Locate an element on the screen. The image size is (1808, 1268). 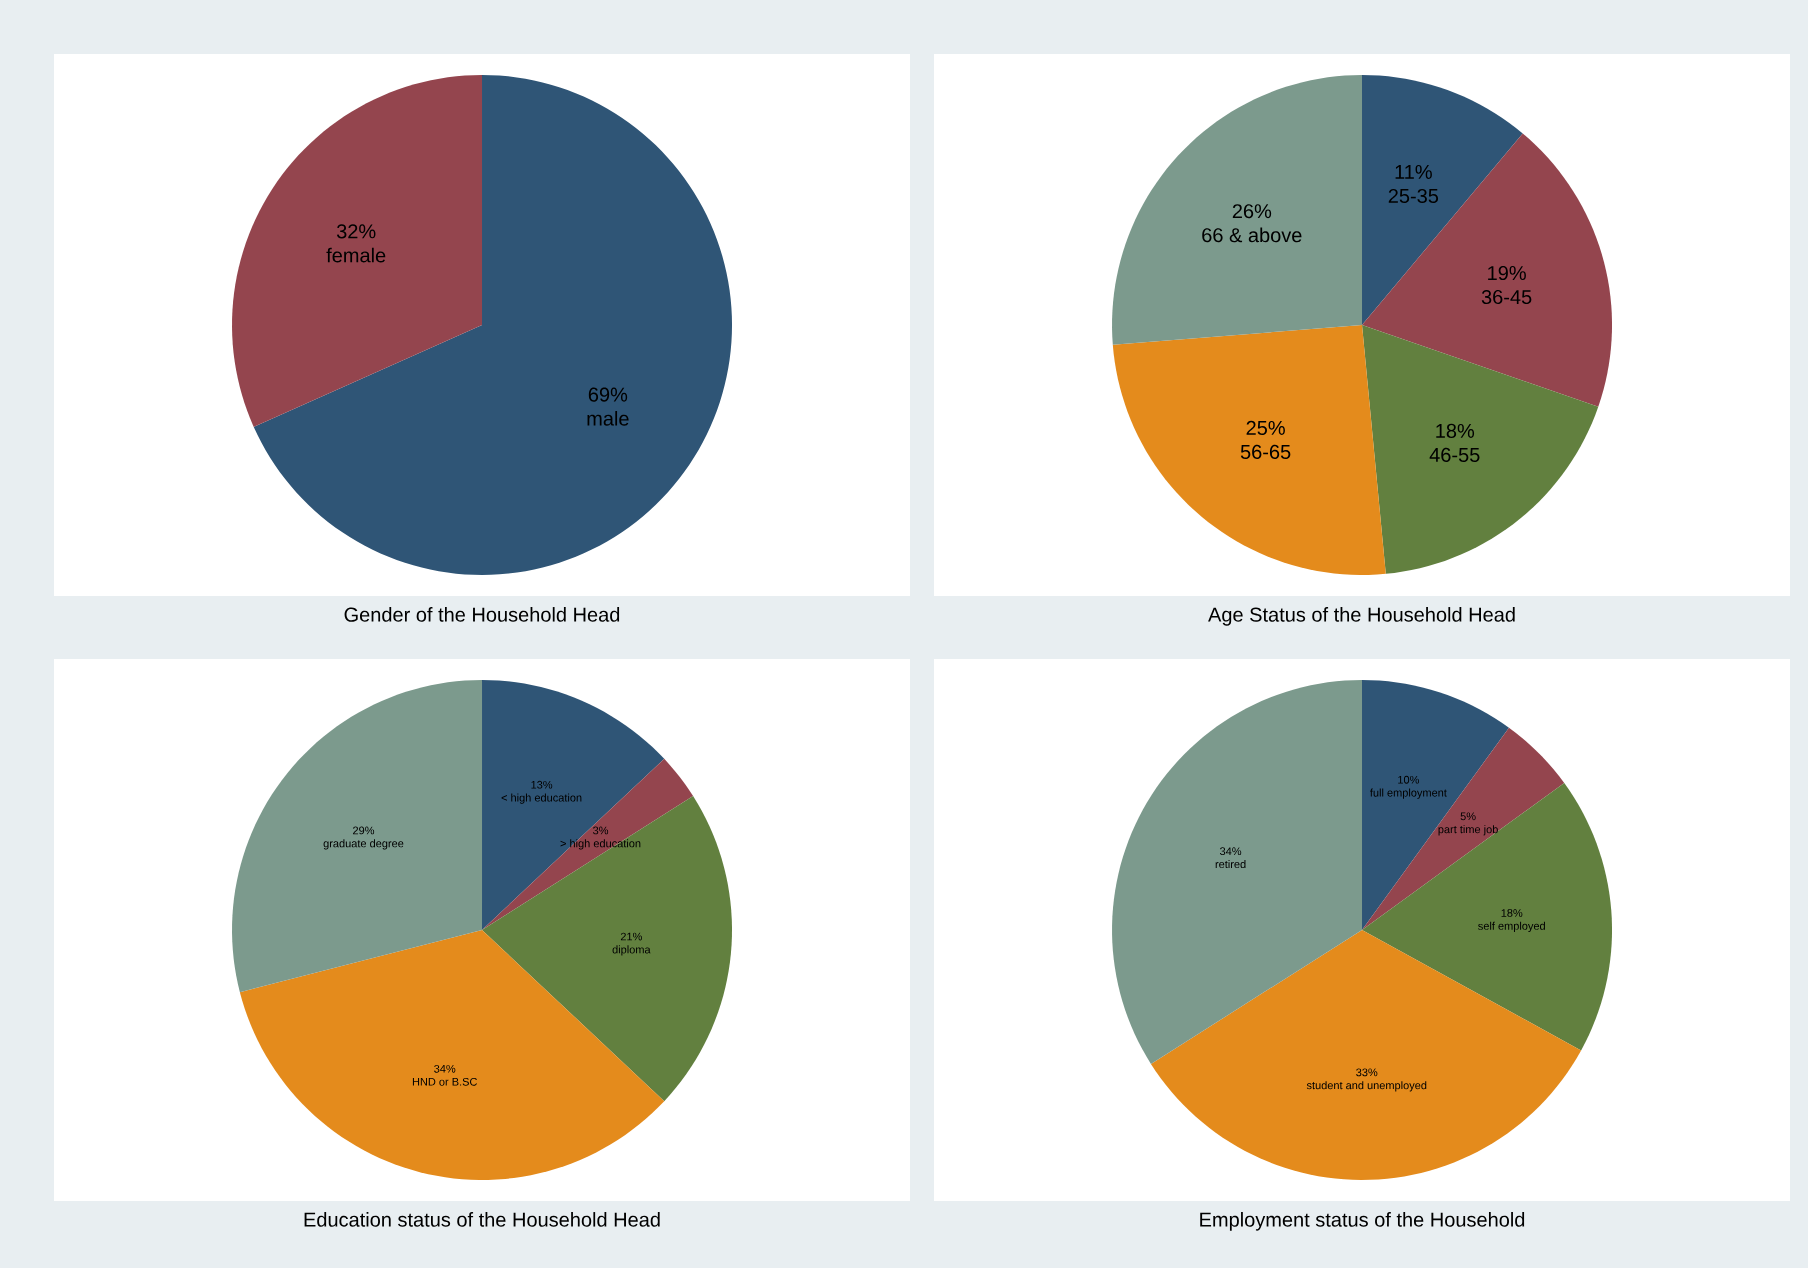
data-label: 69% is located at coordinates (608, 394).